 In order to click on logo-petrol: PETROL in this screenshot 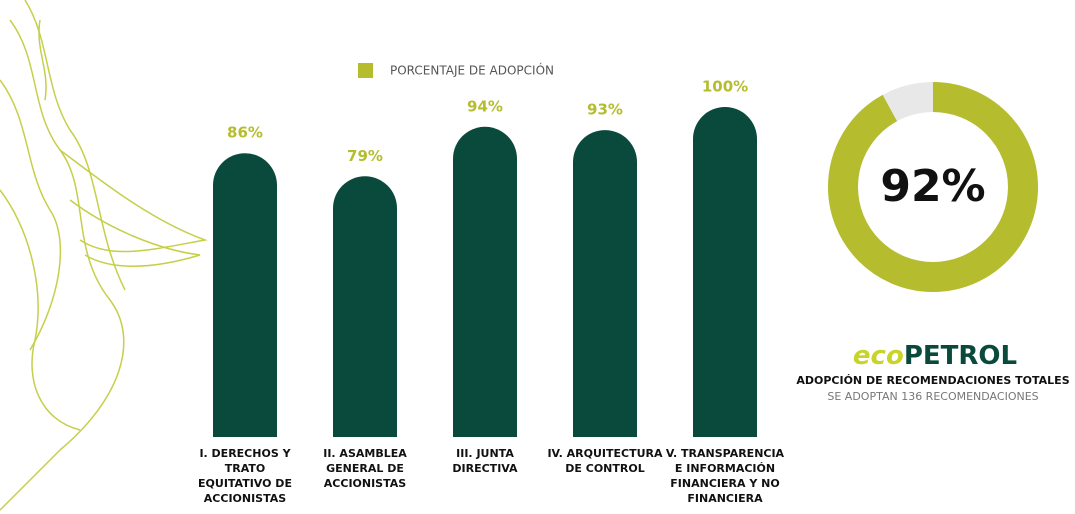, I will do `click(960, 356)`.